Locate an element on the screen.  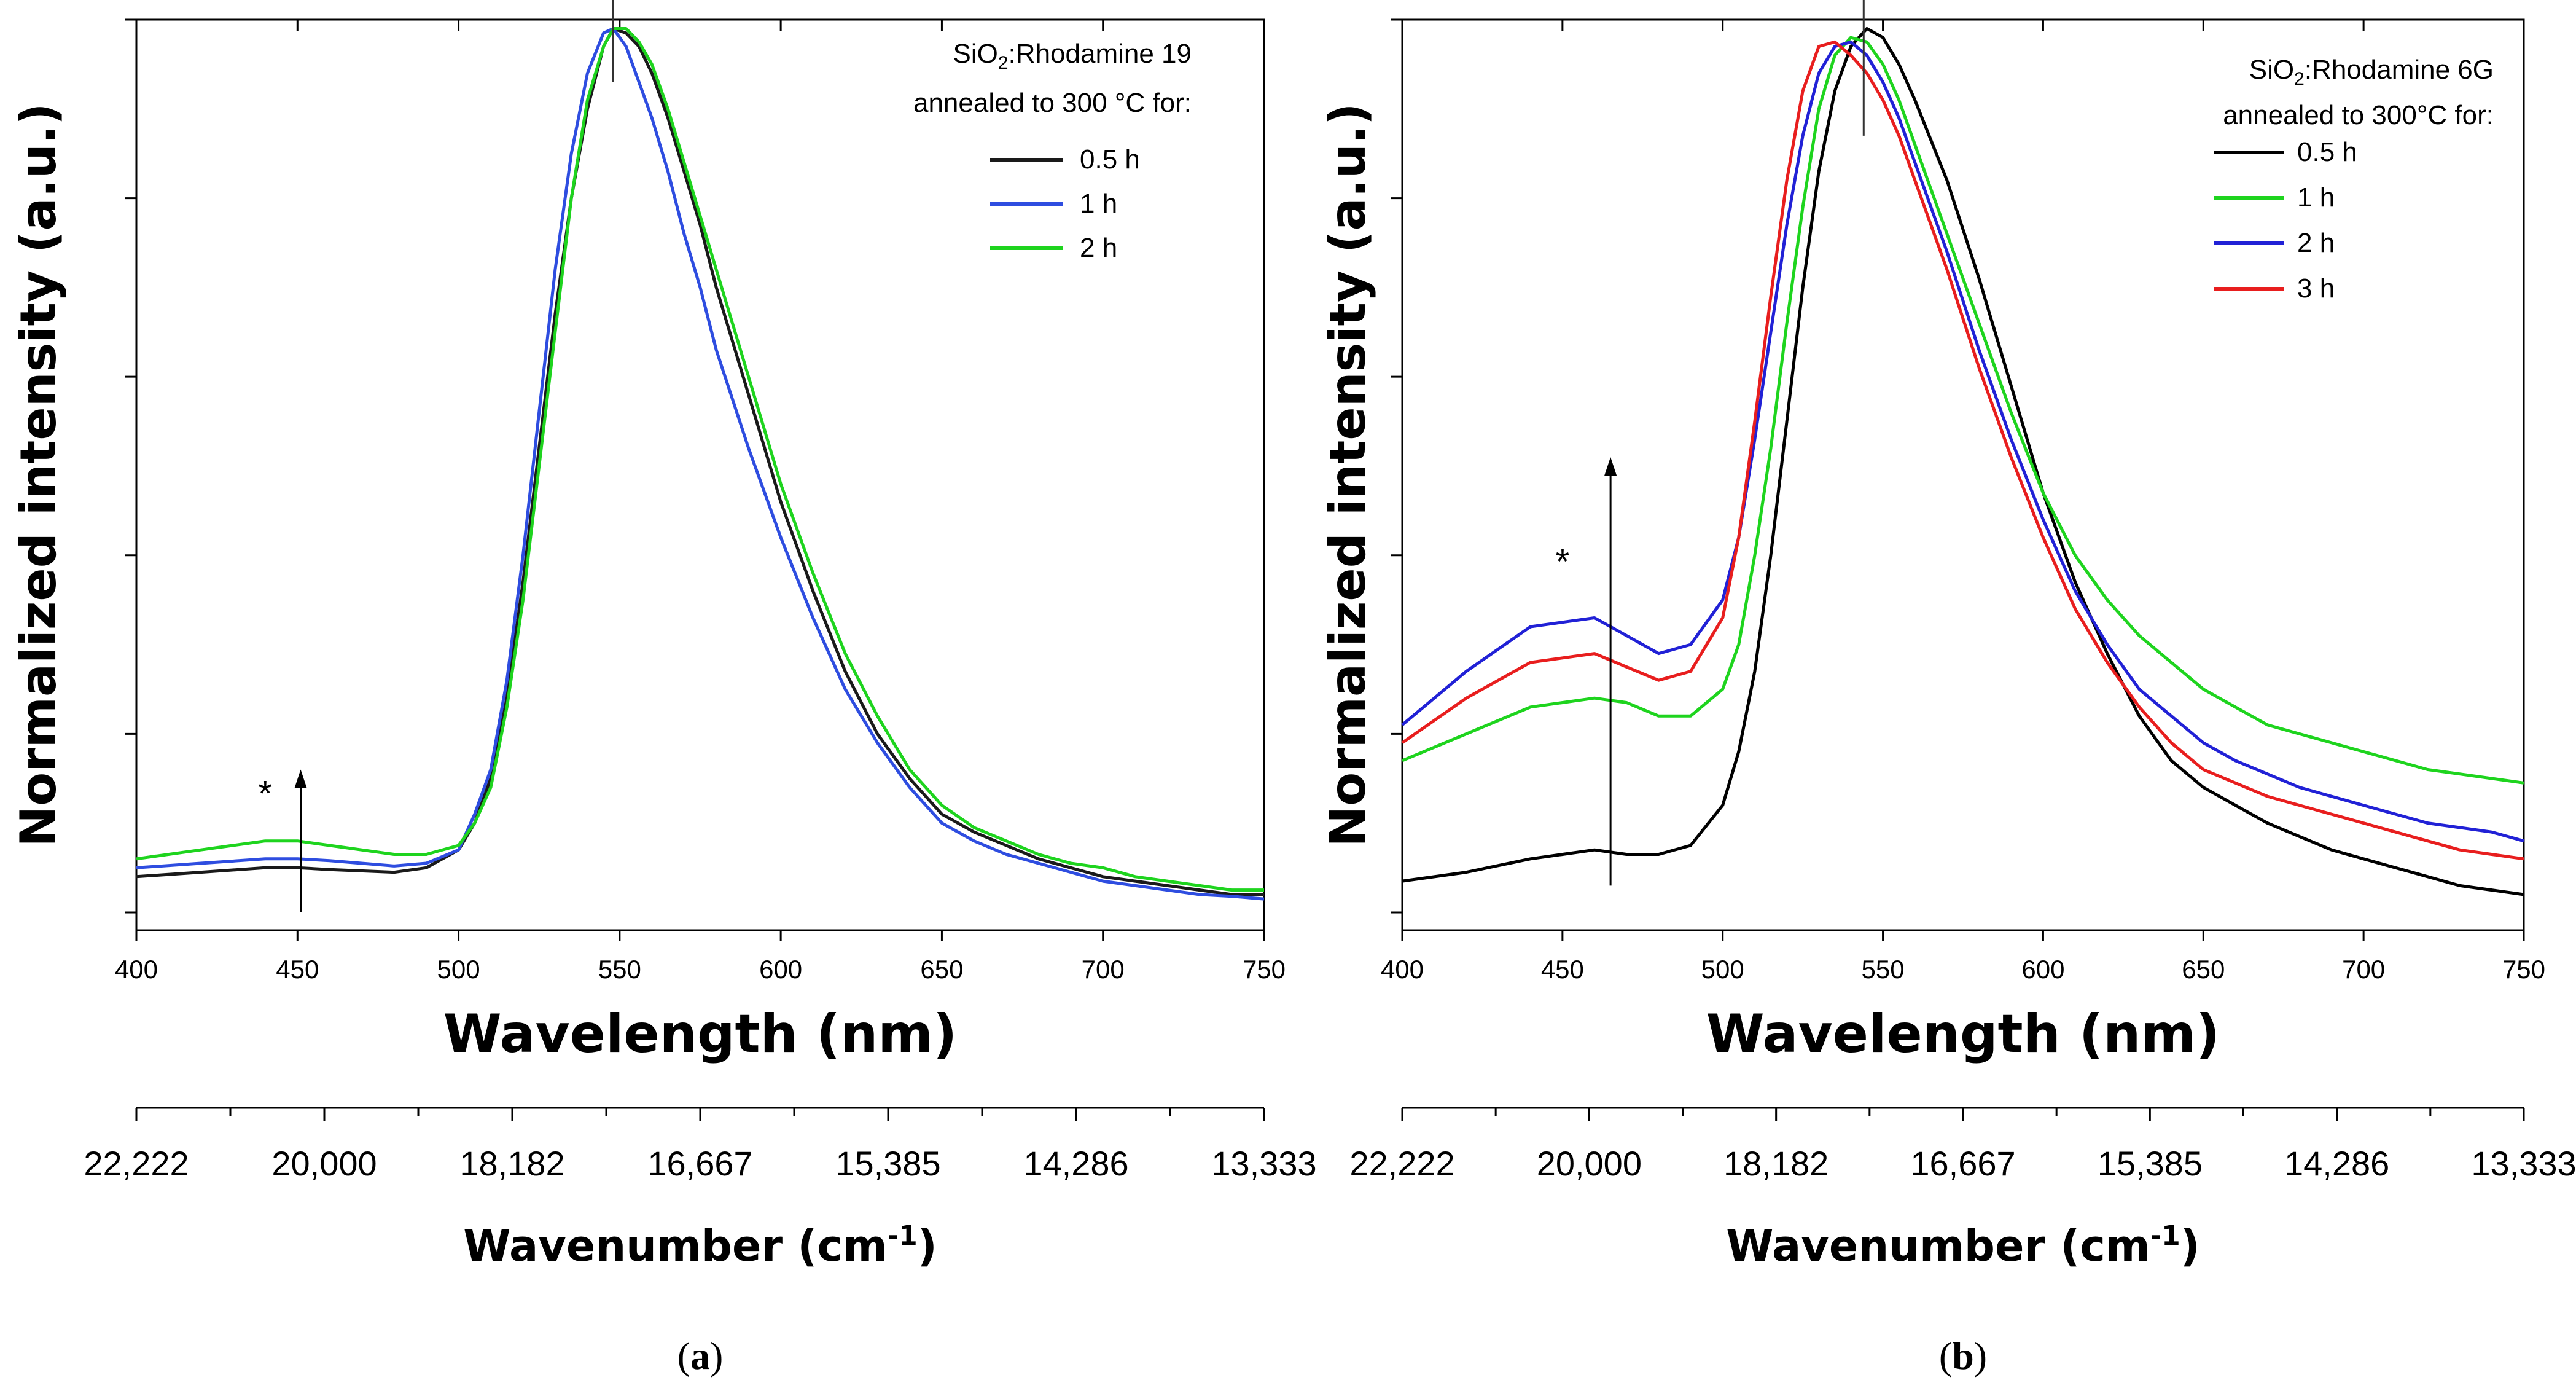
legend-title: SiO2:Rhodamine 19 is located at coordinates (1072, 56).